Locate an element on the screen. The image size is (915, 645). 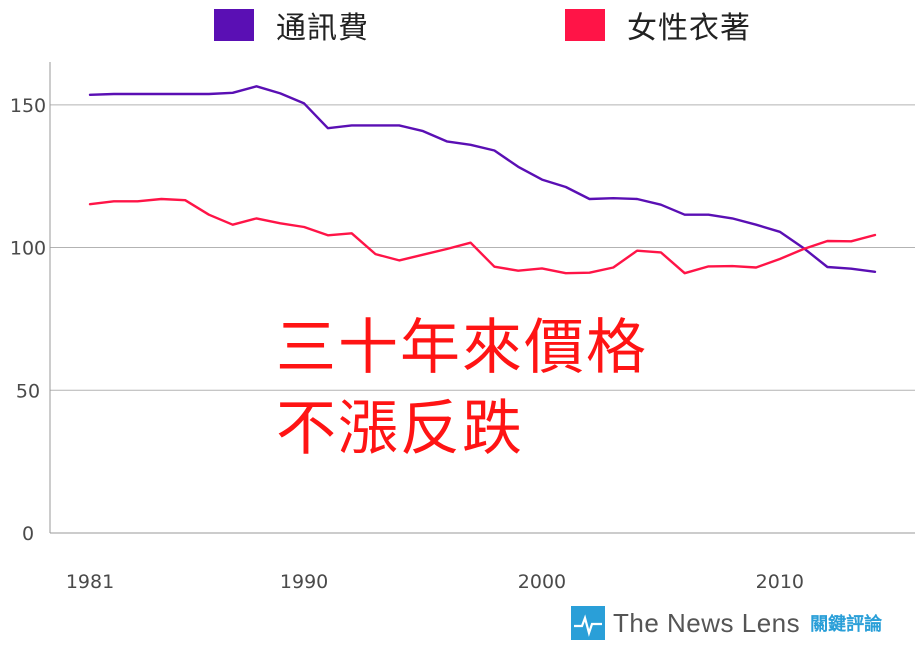
brand-logo: The News Lens 關鍵評論 is located at coordinates (726, 623).